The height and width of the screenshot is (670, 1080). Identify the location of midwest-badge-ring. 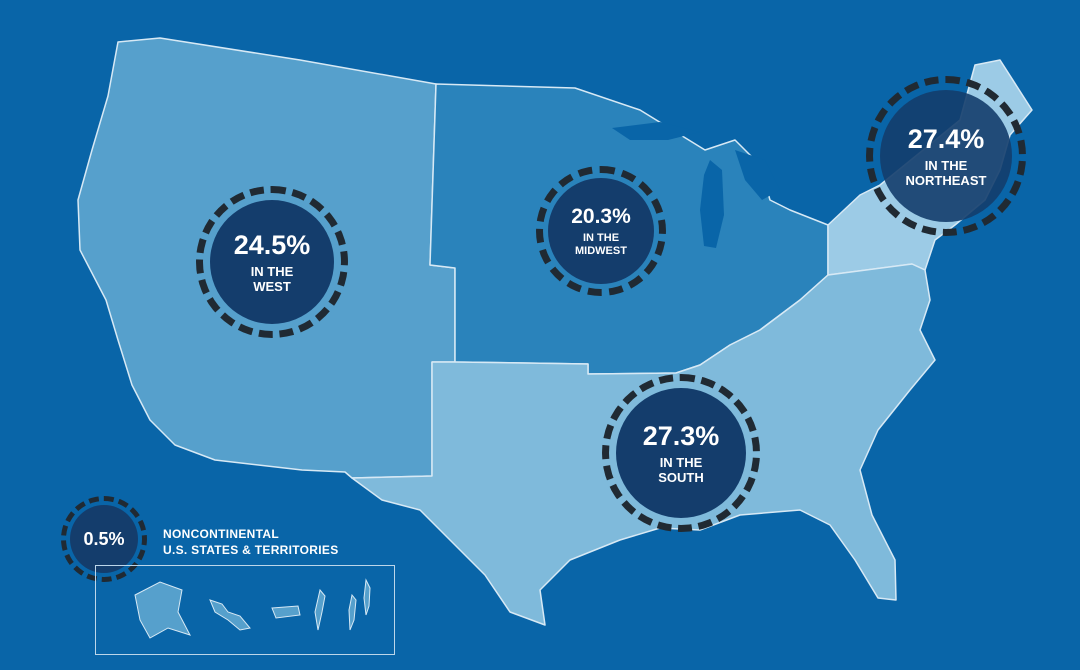
(601, 231).